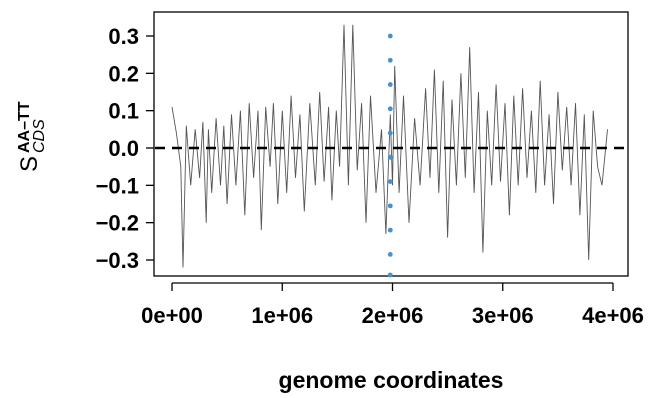 This screenshot has height=398, width=657. I want to click on x-axis: 0e+00 1e+06 2e+06 3e+06 4e+06, so click(392, 305).